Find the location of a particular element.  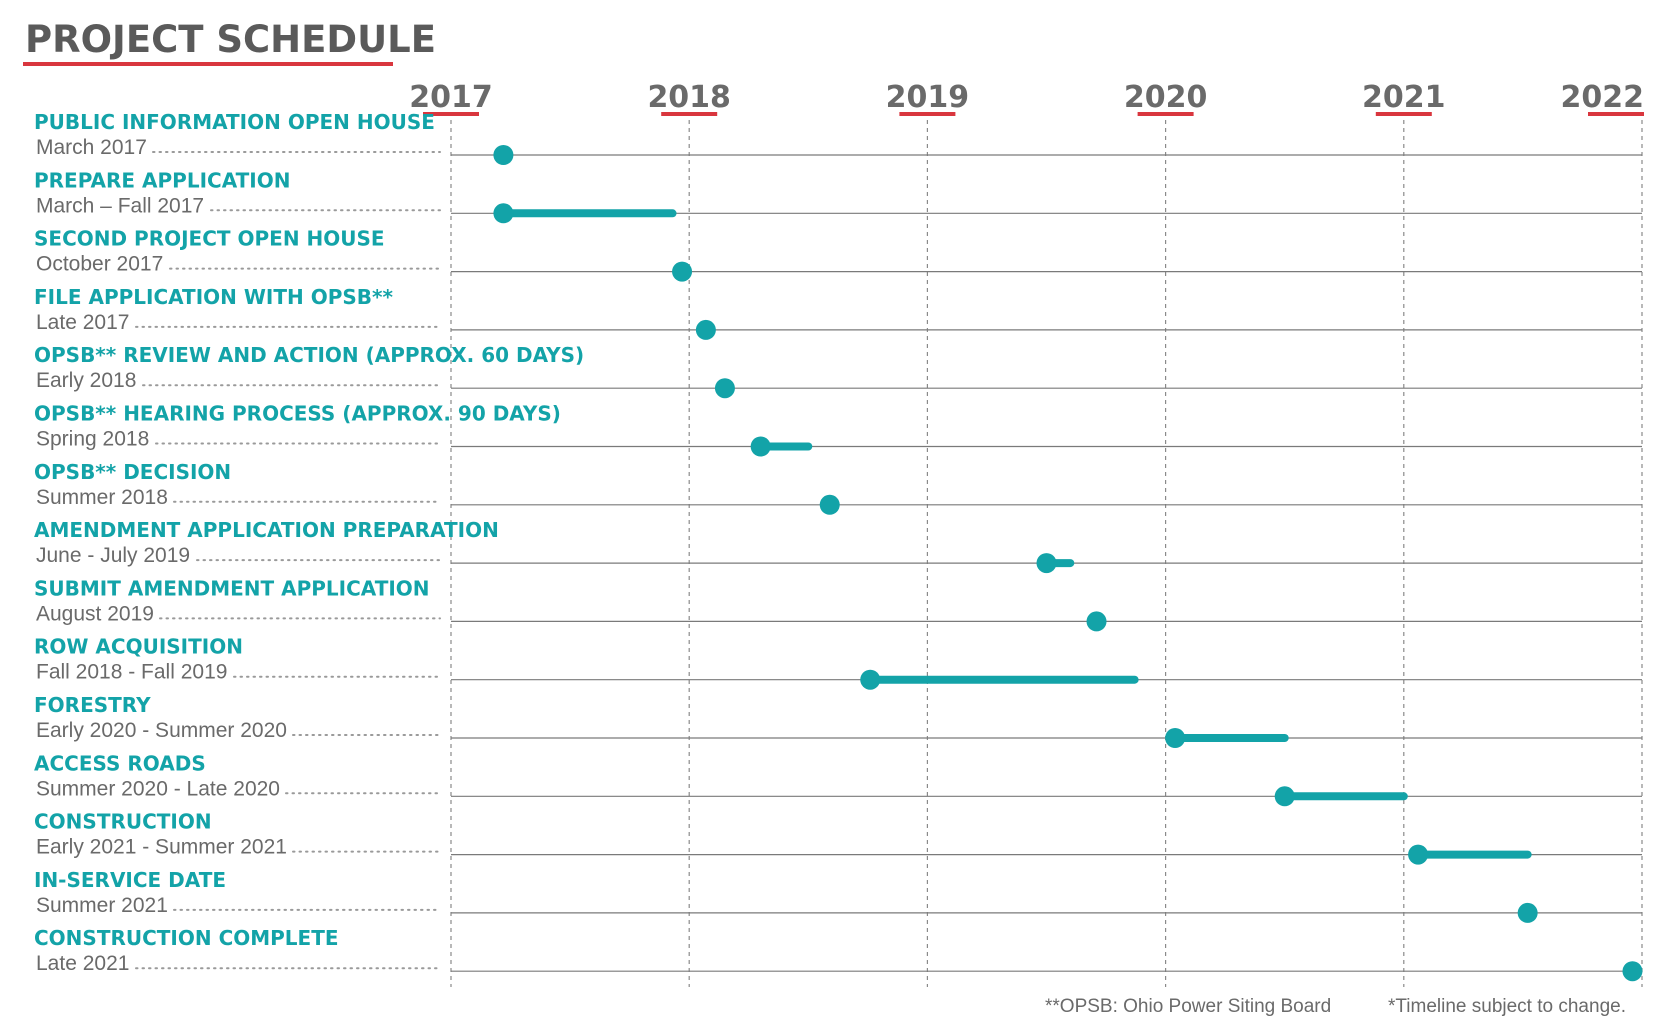

task-date: March 2017 is located at coordinates (91, 147).